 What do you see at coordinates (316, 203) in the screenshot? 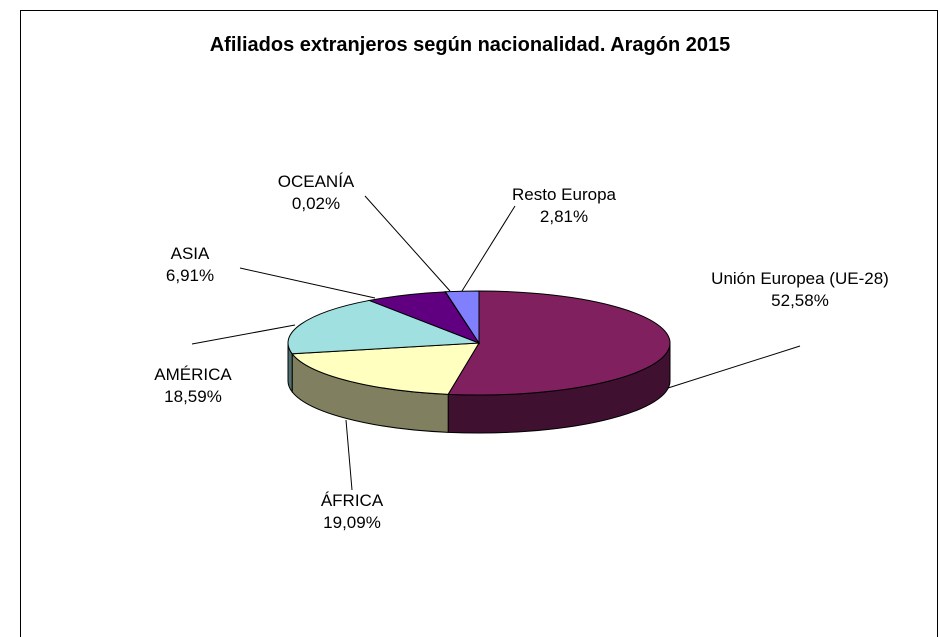
I see `label-value: 0,02%` at bounding box center [316, 203].